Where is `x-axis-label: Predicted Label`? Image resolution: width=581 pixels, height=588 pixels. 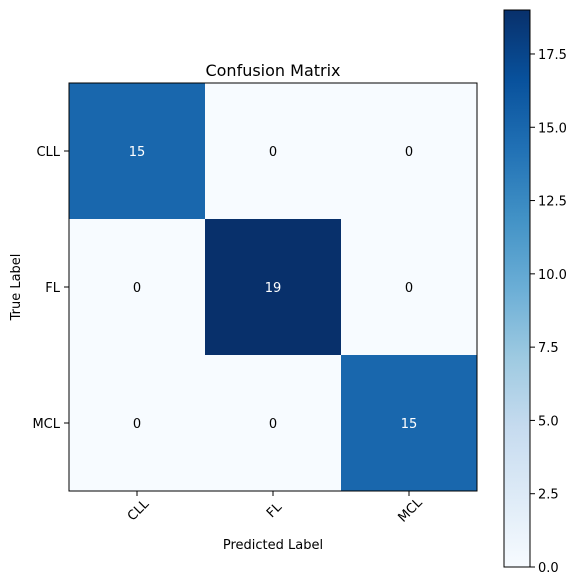 x-axis-label: Predicted Label is located at coordinates (273, 545).